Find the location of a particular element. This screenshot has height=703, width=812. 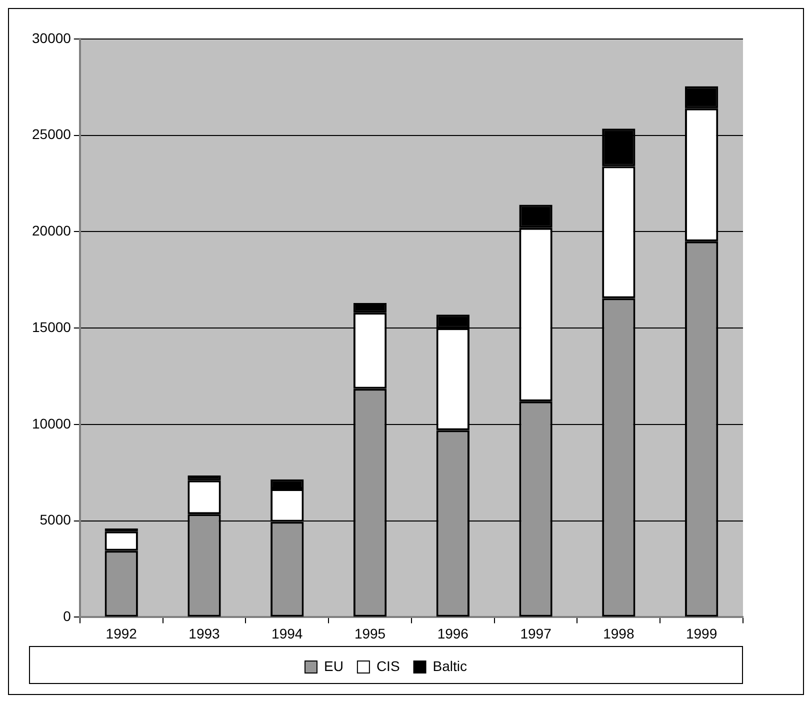

y-tick-label: 5000 is located at coordinates (56, 520).